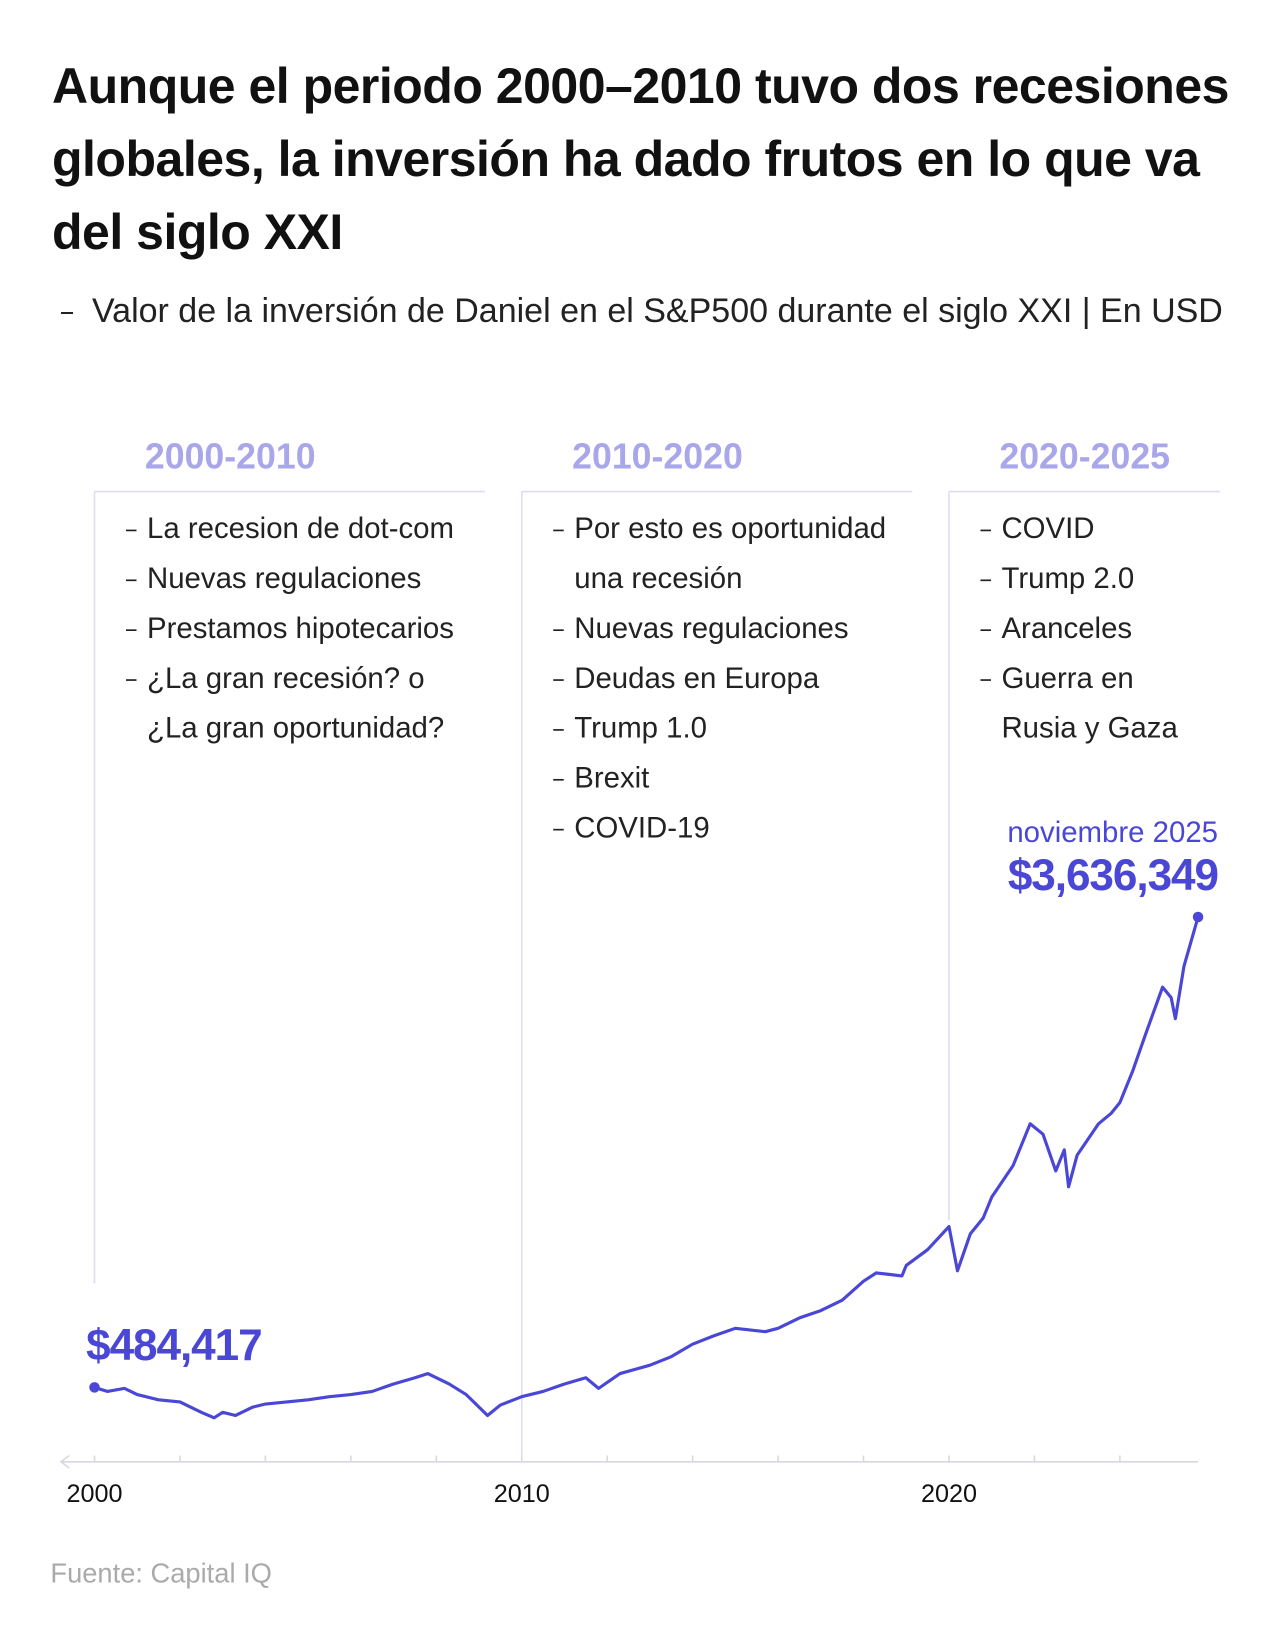  Describe the element at coordinates (642, 827) in the screenshot. I see `period-item: COVID-19` at that location.